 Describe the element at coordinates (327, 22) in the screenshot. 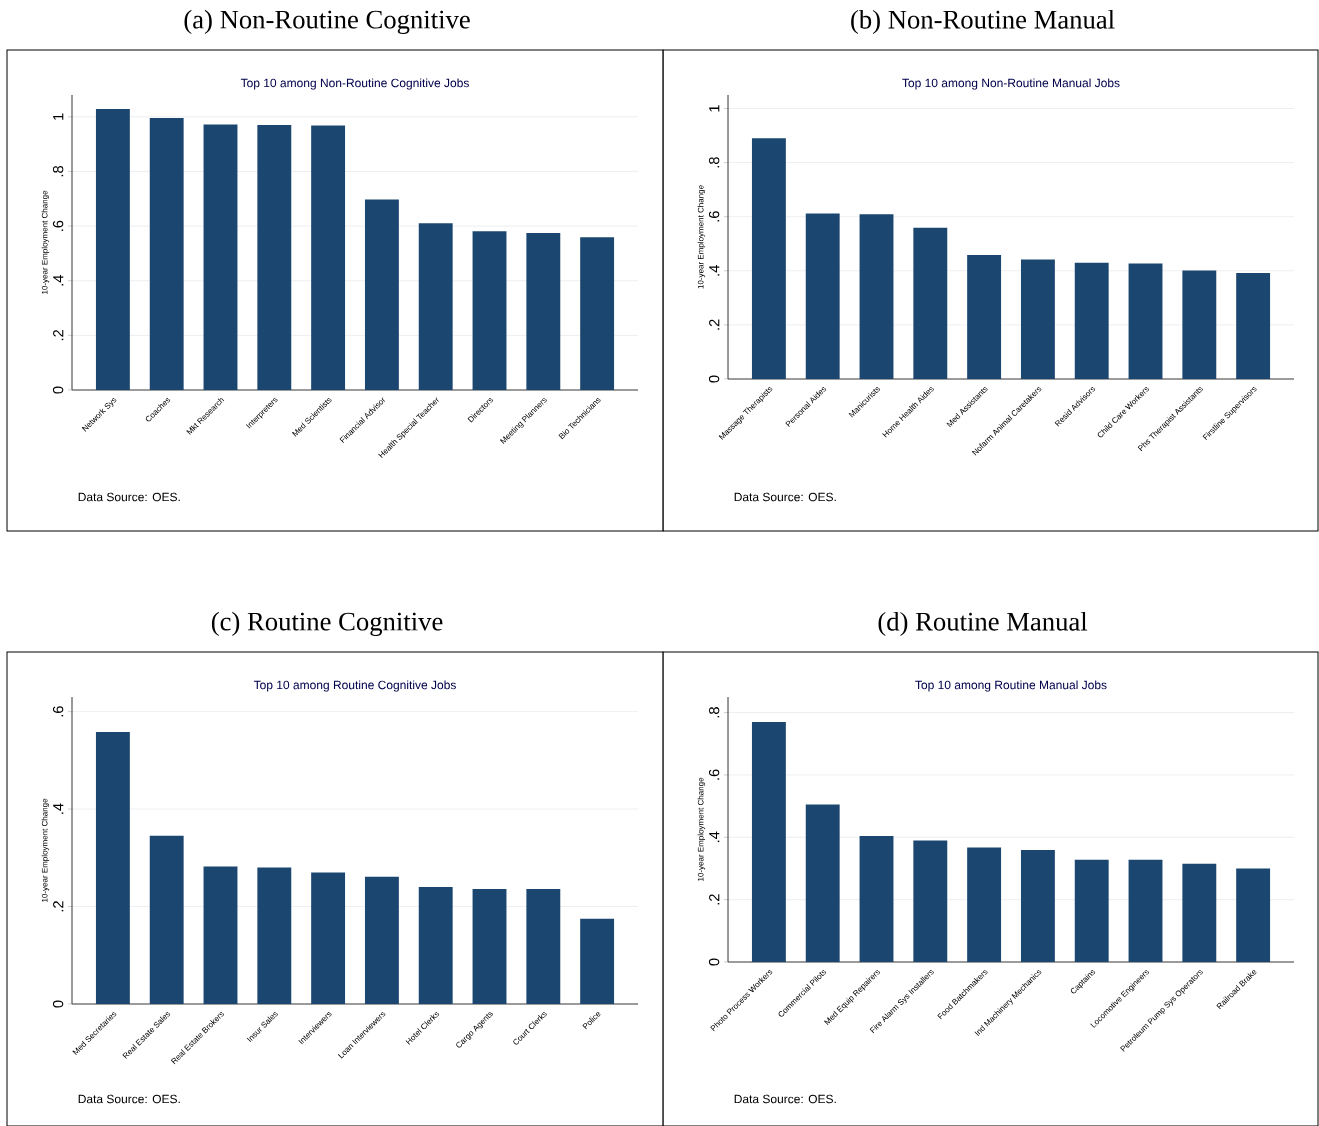

I see `chart-title: (a) Non-Routine Cognitive` at that location.